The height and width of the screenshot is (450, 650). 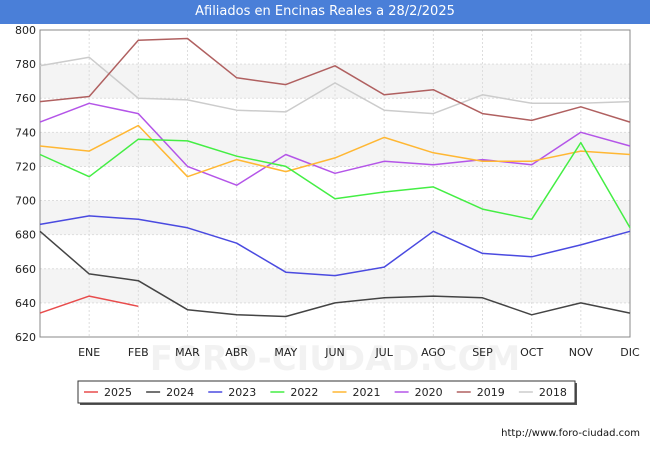 I want to click on y-tick-label: 740, so click(x=25, y=132).